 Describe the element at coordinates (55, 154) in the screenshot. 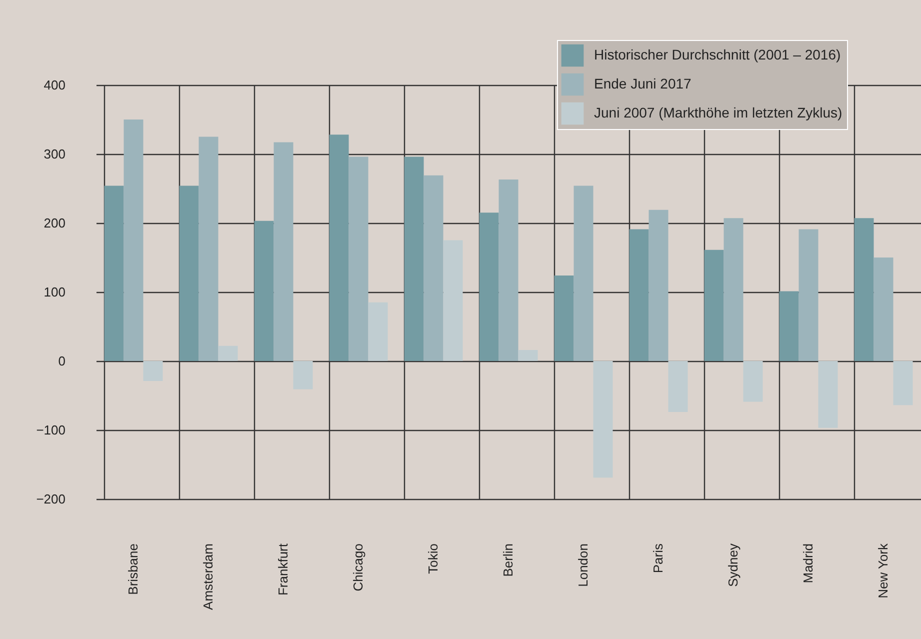

I see `y-tick-label: 300` at that location.